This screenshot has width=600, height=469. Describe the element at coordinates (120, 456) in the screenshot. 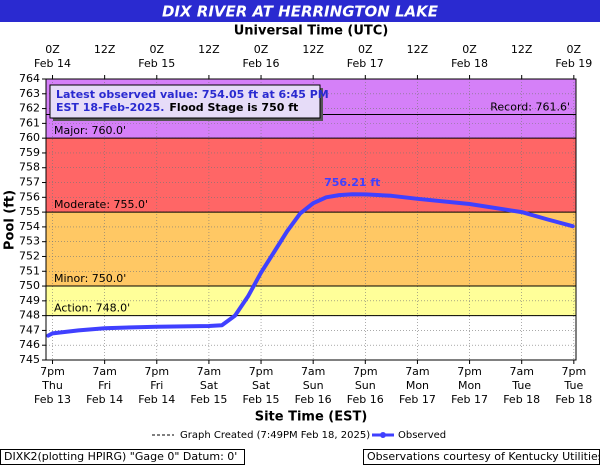

I see `footer-left: DIXK2(plotting HPIRG) "Gage 0" Datum: 0'` at that location.